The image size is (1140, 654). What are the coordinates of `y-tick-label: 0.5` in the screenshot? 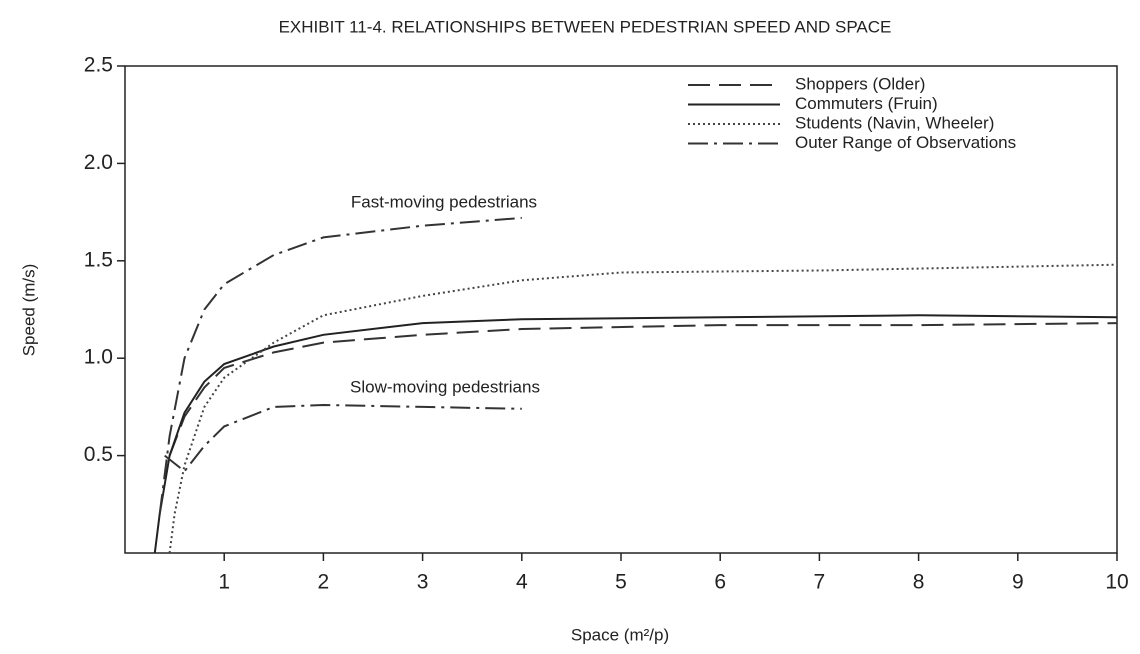 It's located at (98, 454).